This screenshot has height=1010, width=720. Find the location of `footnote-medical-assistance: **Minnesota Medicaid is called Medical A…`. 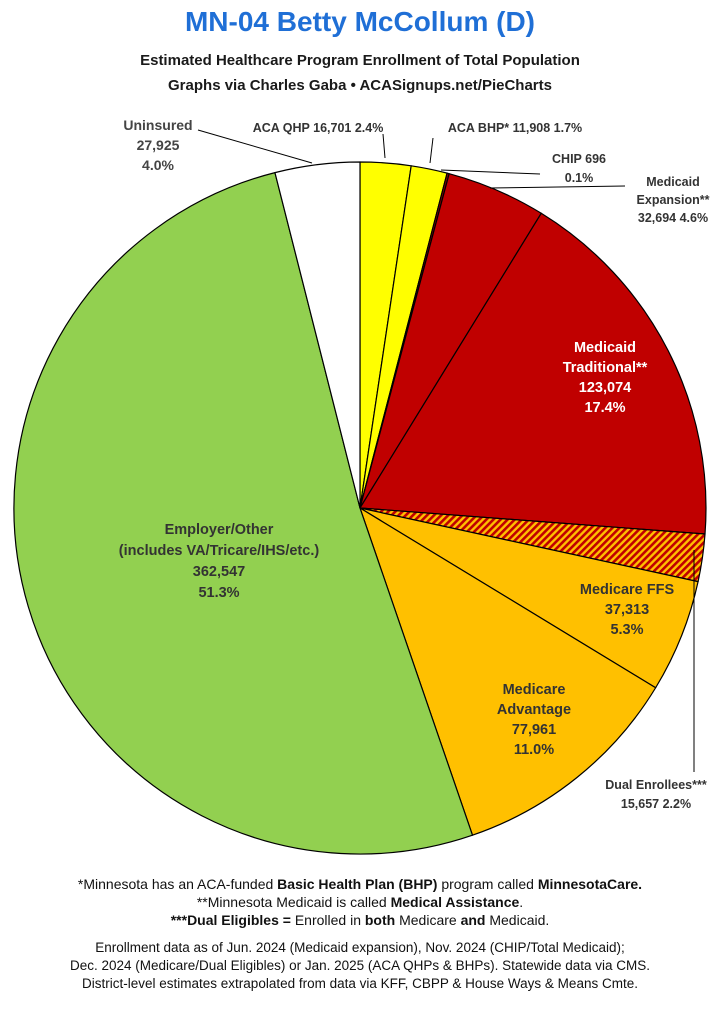

footnote-medical-assistance: **Minnesota Medicaid is called Medical A… is located at coordinates (360, 902).